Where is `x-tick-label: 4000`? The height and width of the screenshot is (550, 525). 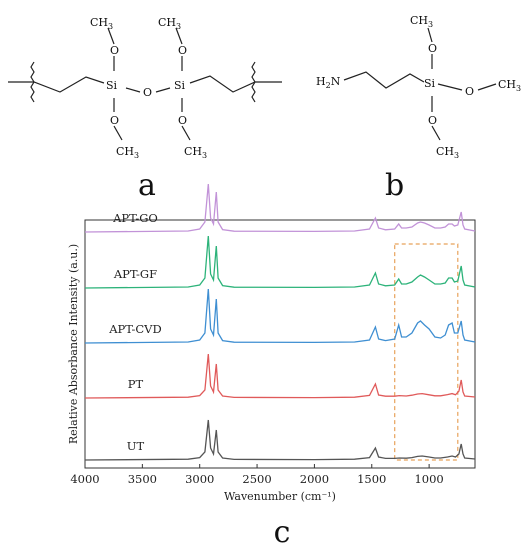
x-tick-label: 4000 is located at coordinates (84, 479).